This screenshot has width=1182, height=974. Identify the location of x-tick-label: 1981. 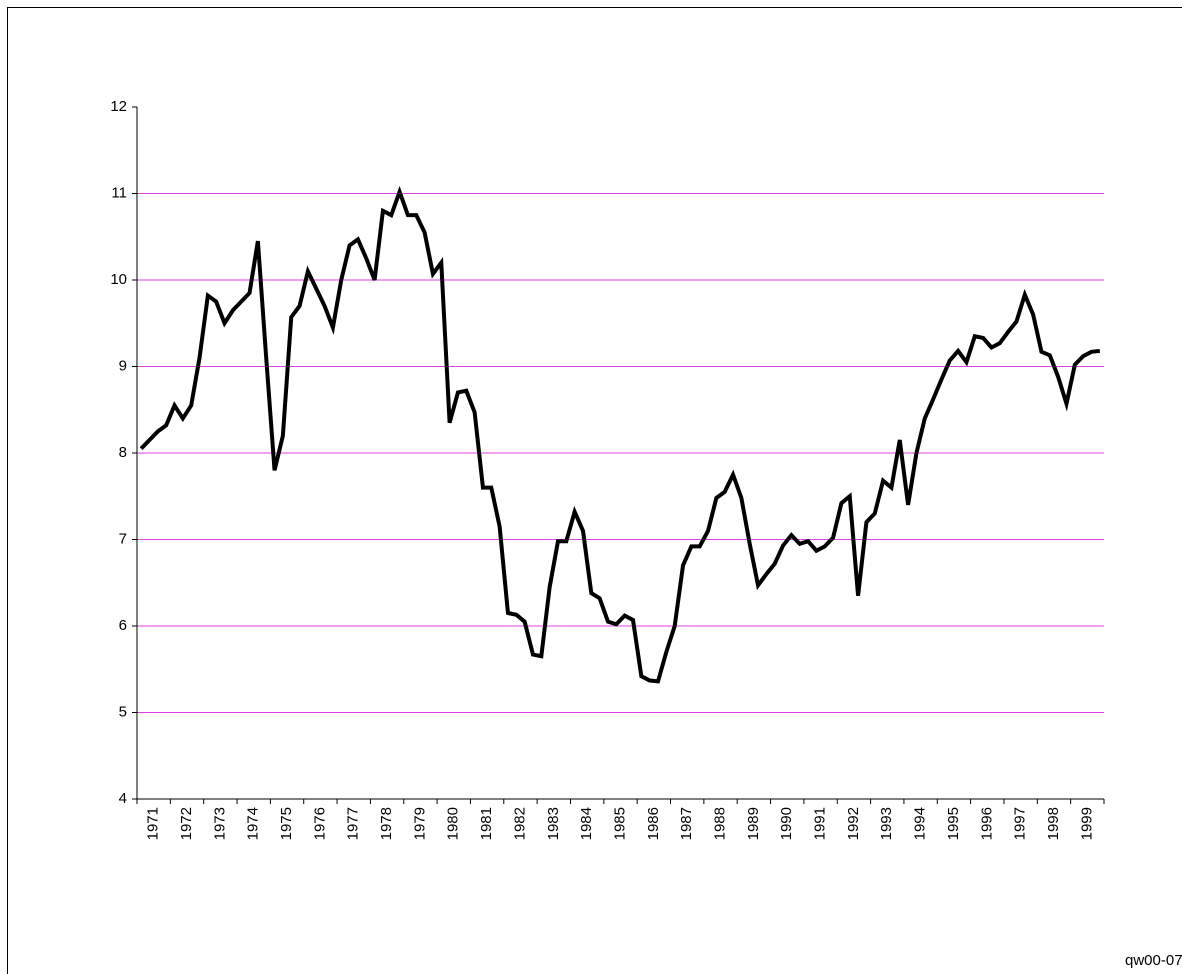
(486, 823).